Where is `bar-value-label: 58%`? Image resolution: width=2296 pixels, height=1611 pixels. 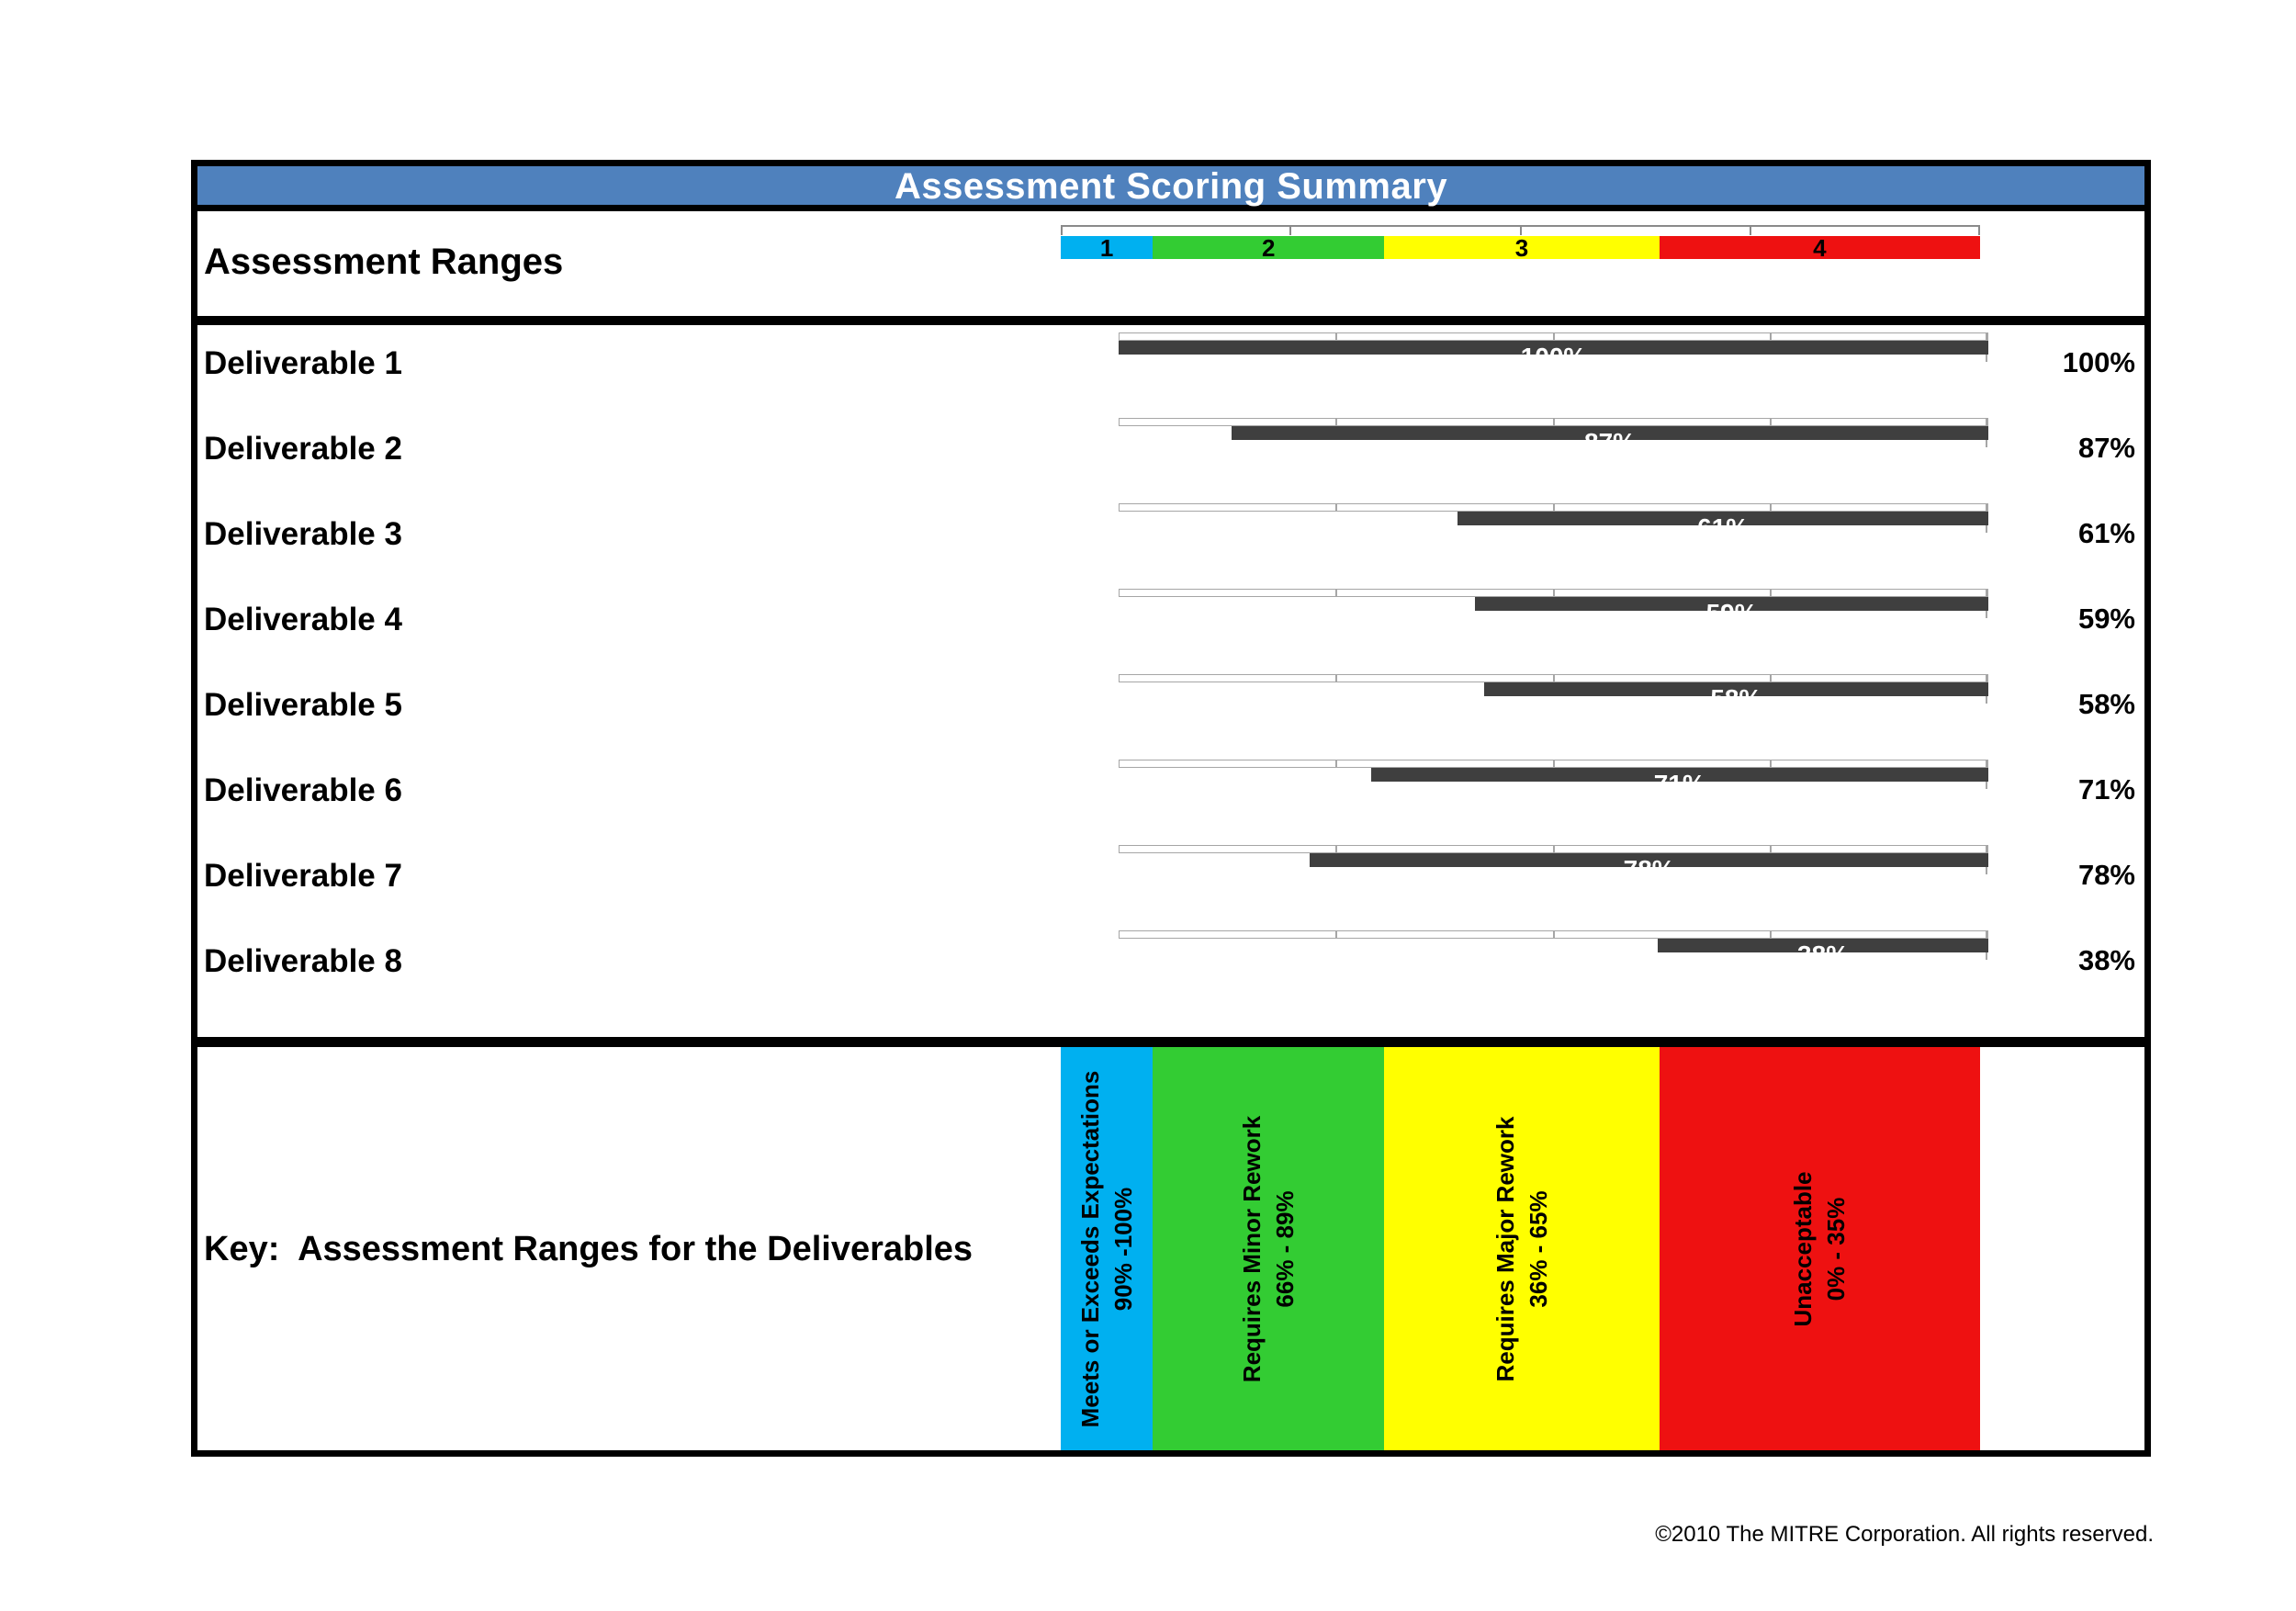
bar-value-label: 58% is located at coordinates (1736, 692).